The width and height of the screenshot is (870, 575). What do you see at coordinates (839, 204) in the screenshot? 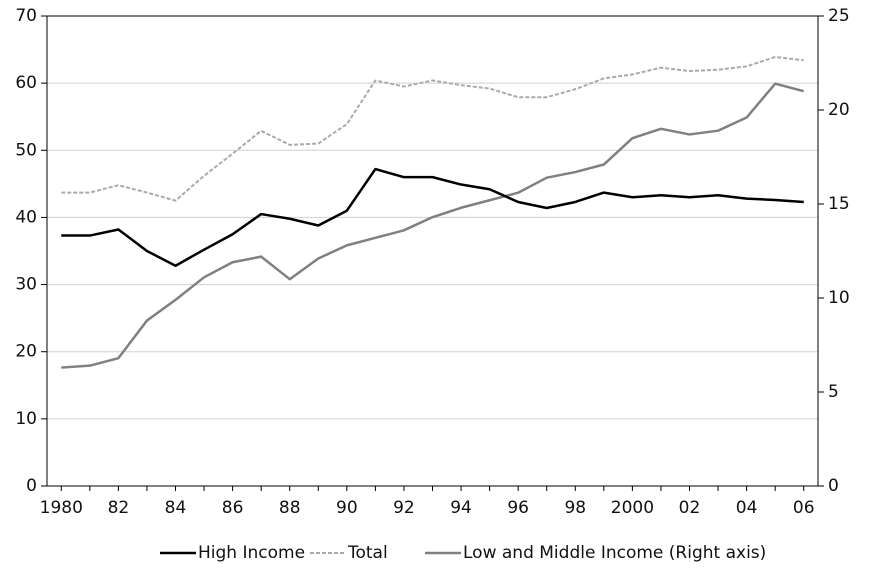
I see `y2-tick-label: 15` at bounding box center [839, 204].